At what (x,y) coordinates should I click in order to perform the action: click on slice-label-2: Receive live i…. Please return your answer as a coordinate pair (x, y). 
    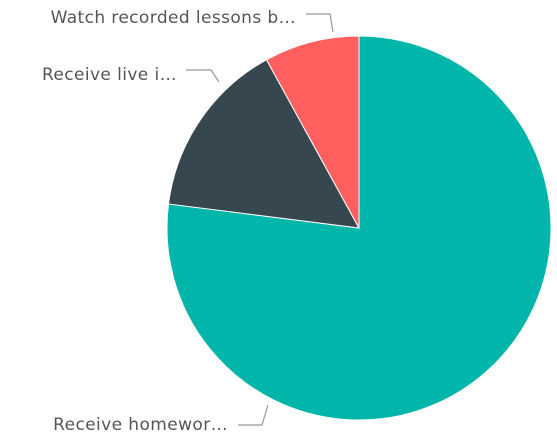
    Looking at the image, I should click on (109, 75).